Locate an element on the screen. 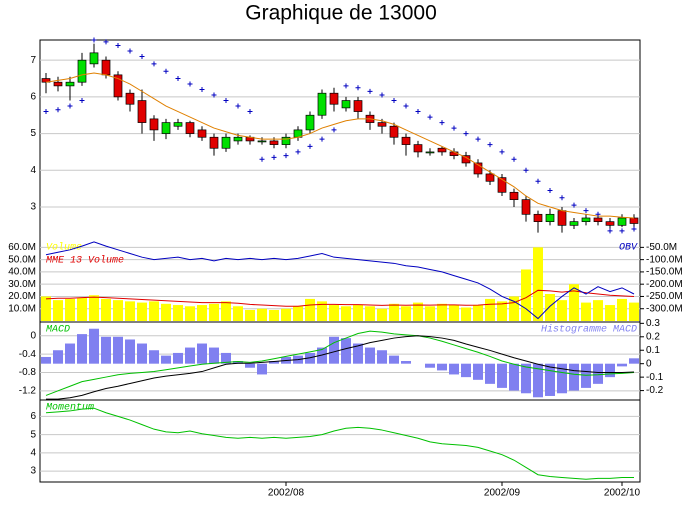  y2-tick-label: 0.1 is located at coordinates (653, 350).